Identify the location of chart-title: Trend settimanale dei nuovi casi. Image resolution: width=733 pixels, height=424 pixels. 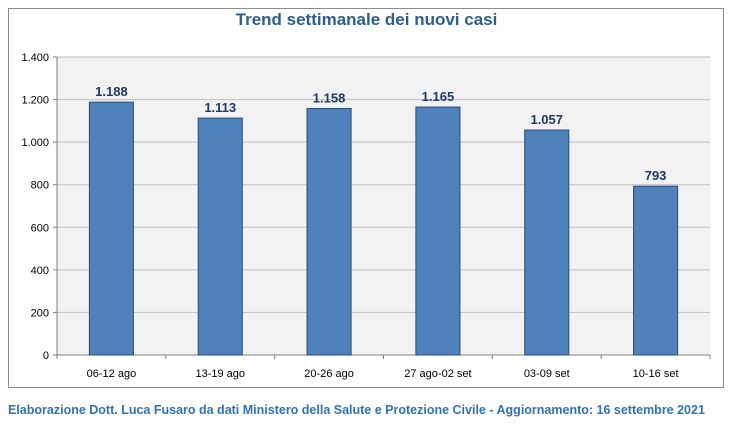
(366, 19).